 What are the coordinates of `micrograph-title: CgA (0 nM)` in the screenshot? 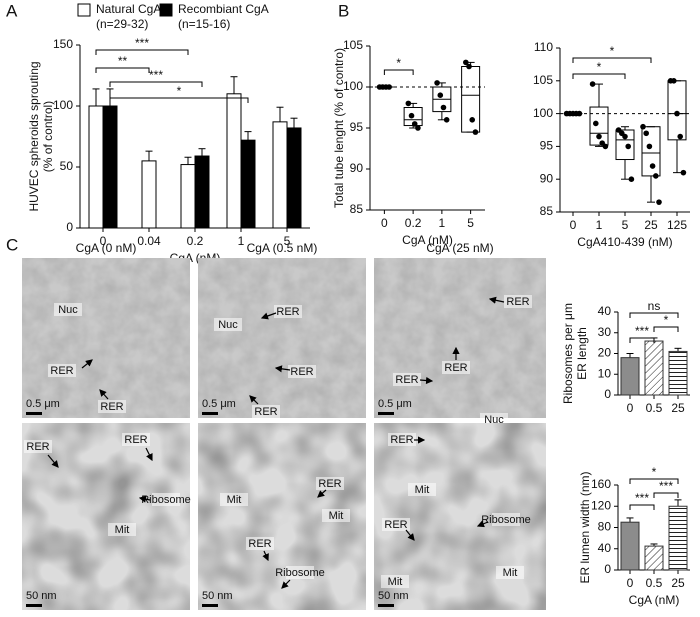 It's located at (106, 248).